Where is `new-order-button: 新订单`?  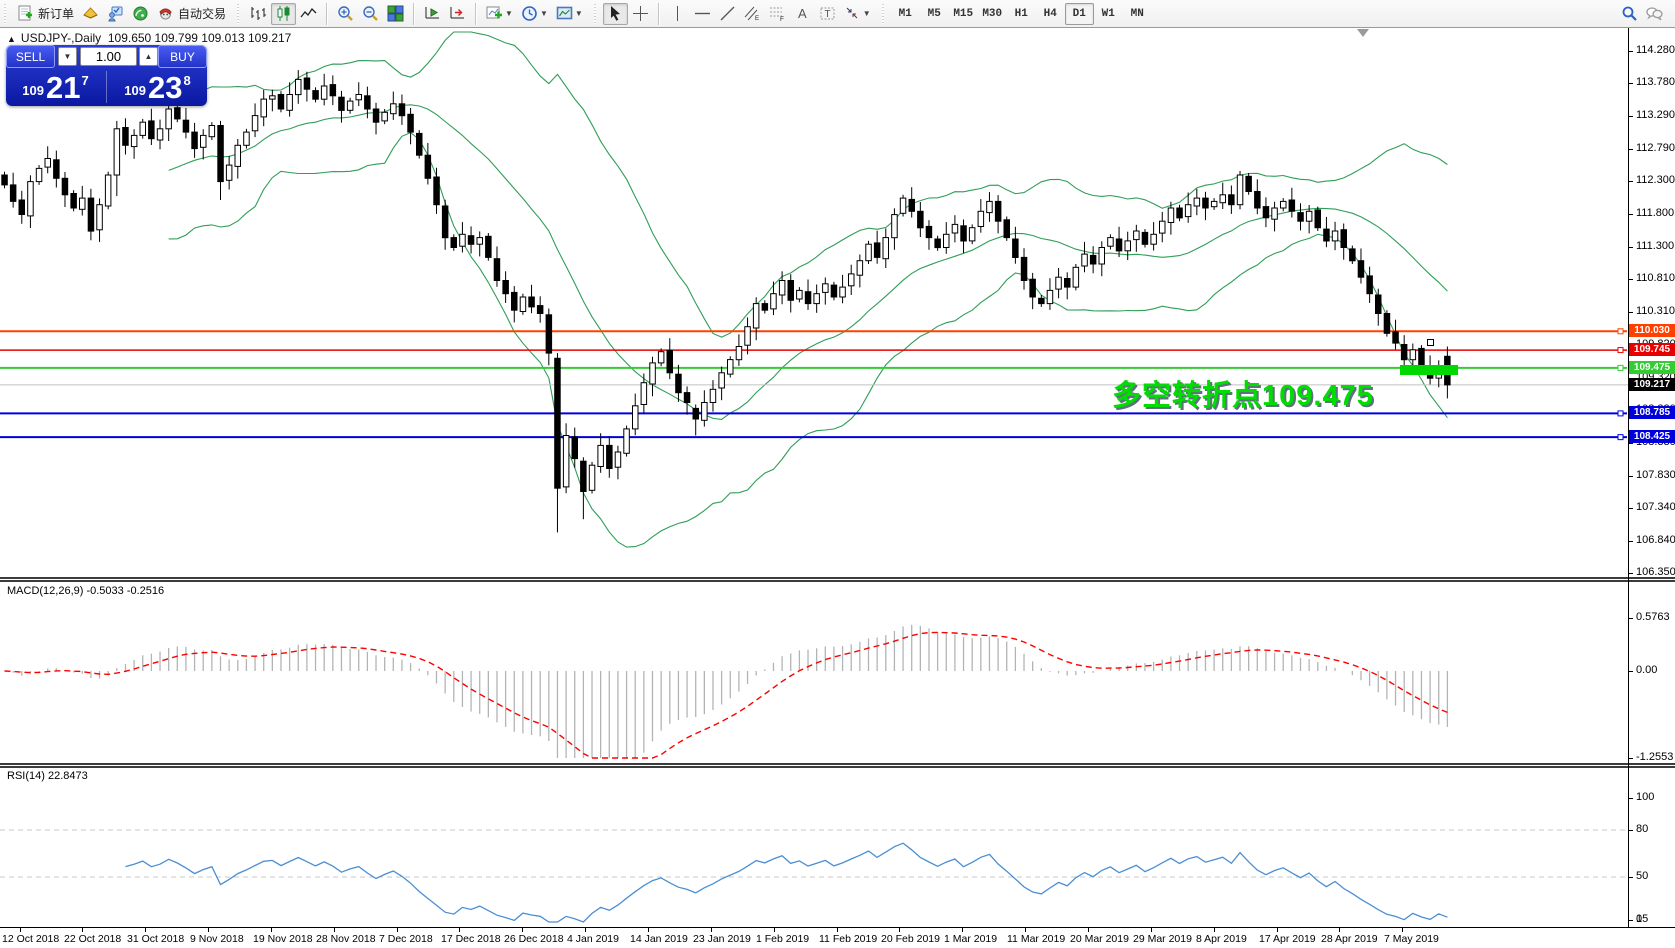
new-order-button: 新订单 is located at coordinates (45, 14).